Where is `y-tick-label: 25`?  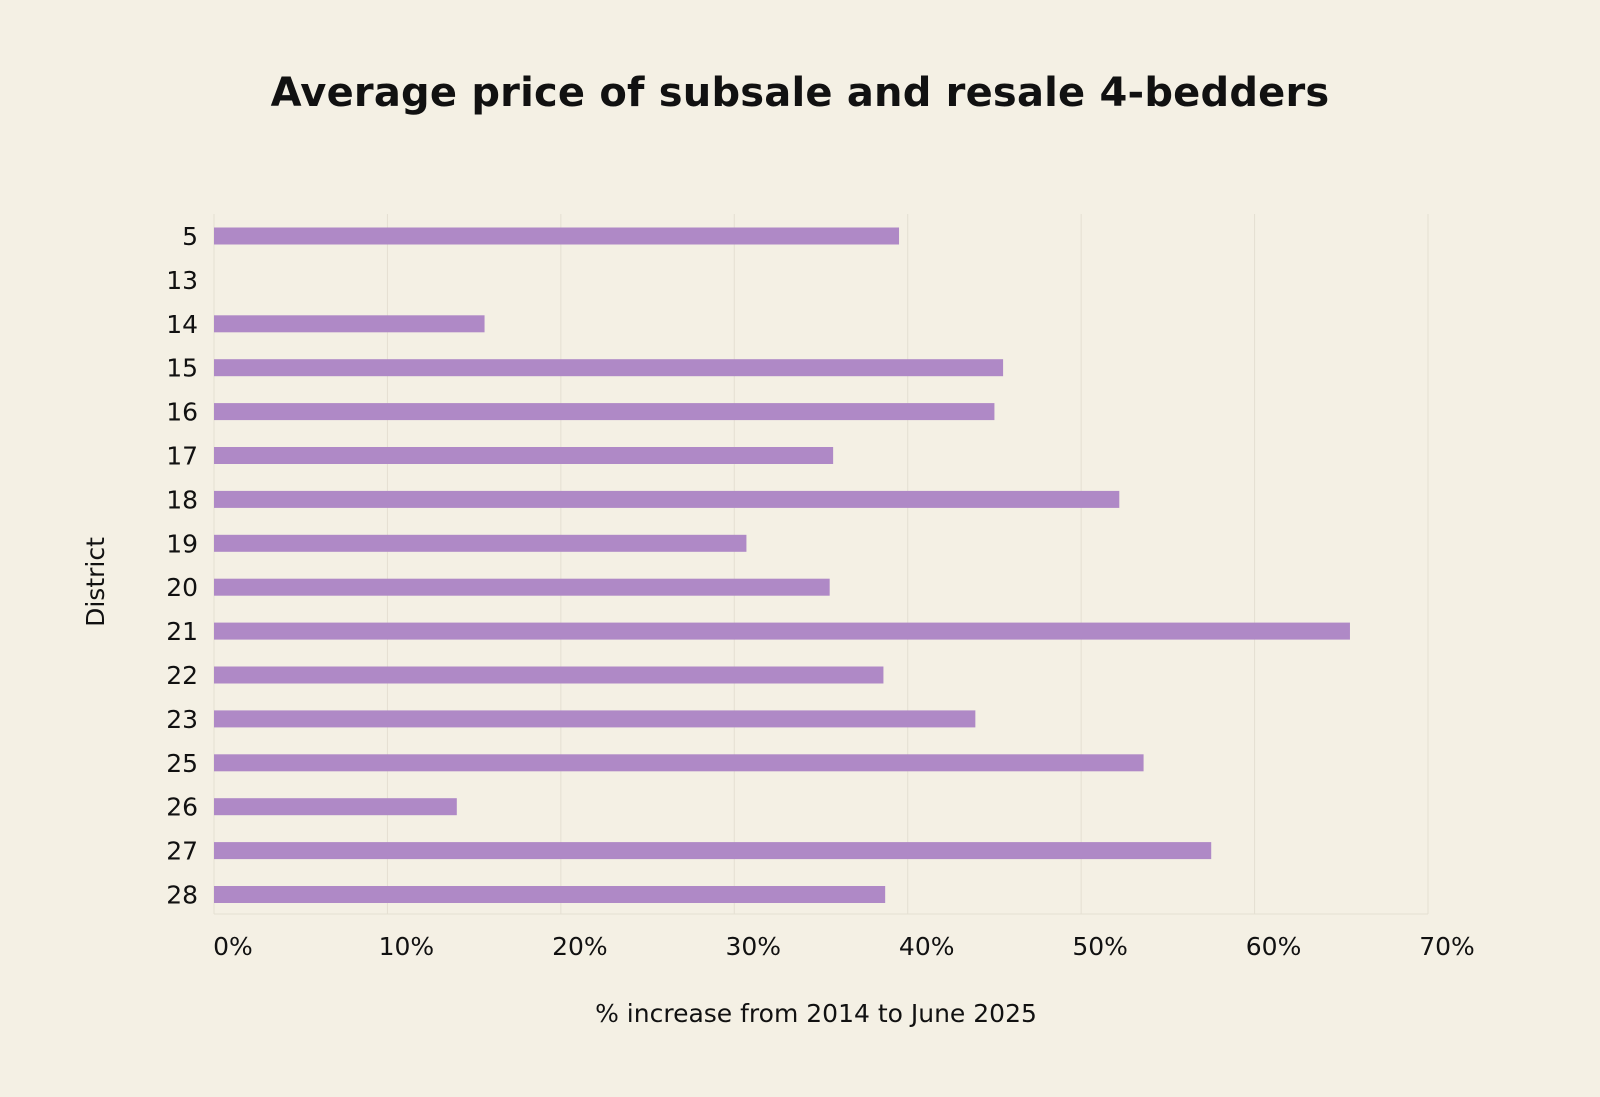 y-tick-label: 25 is located at coordinates (182, 763).